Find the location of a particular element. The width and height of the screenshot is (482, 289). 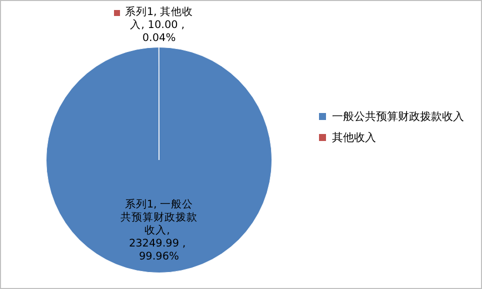

data-label: 系列1, 一般公共预算财政拨款收入, 23249.99 , 99.96% is located at coordinates (159, 230).